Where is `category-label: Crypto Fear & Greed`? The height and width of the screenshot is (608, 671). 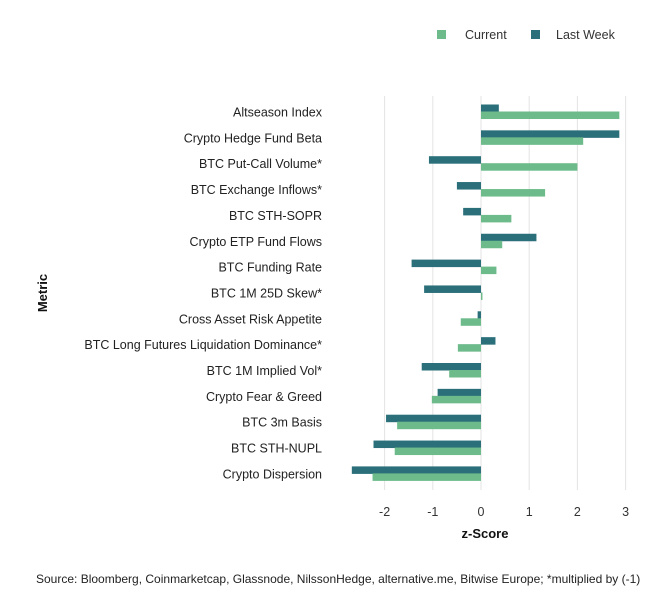
category-label: Crypto Fear & Greed is located at coordinates (264, 397).